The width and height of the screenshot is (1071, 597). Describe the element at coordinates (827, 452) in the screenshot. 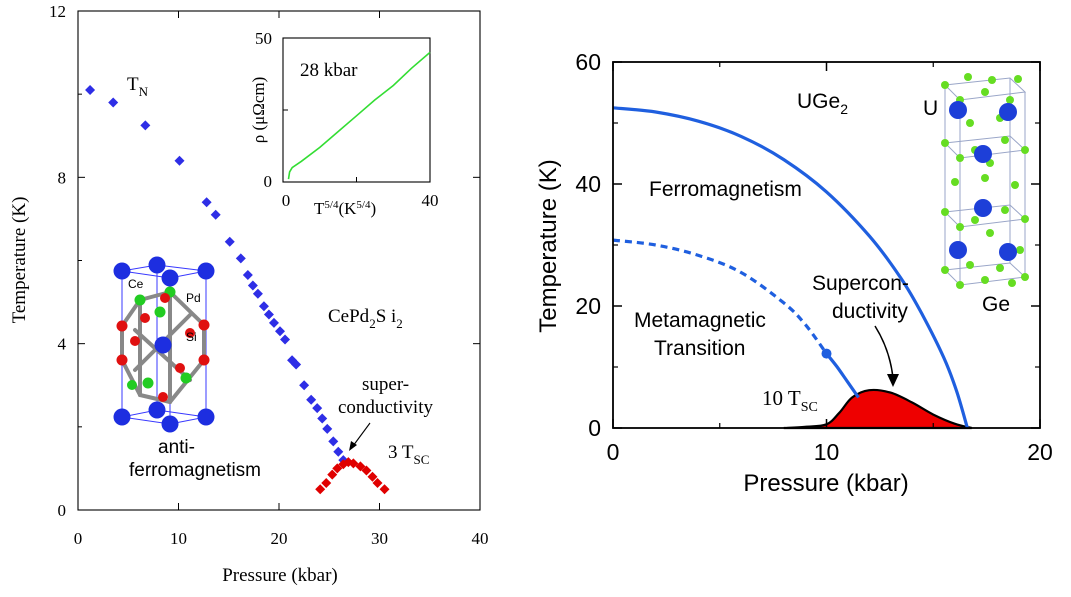

I see `x-tick-label-right: 10` at that location.